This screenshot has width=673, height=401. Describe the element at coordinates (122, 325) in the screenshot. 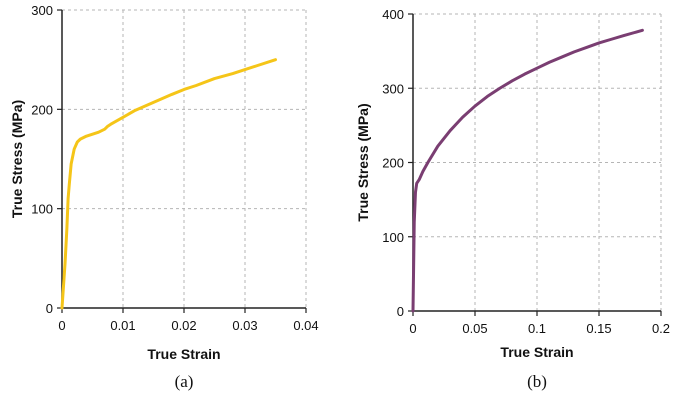

I see `x-tick-label: 0.01` at that location.